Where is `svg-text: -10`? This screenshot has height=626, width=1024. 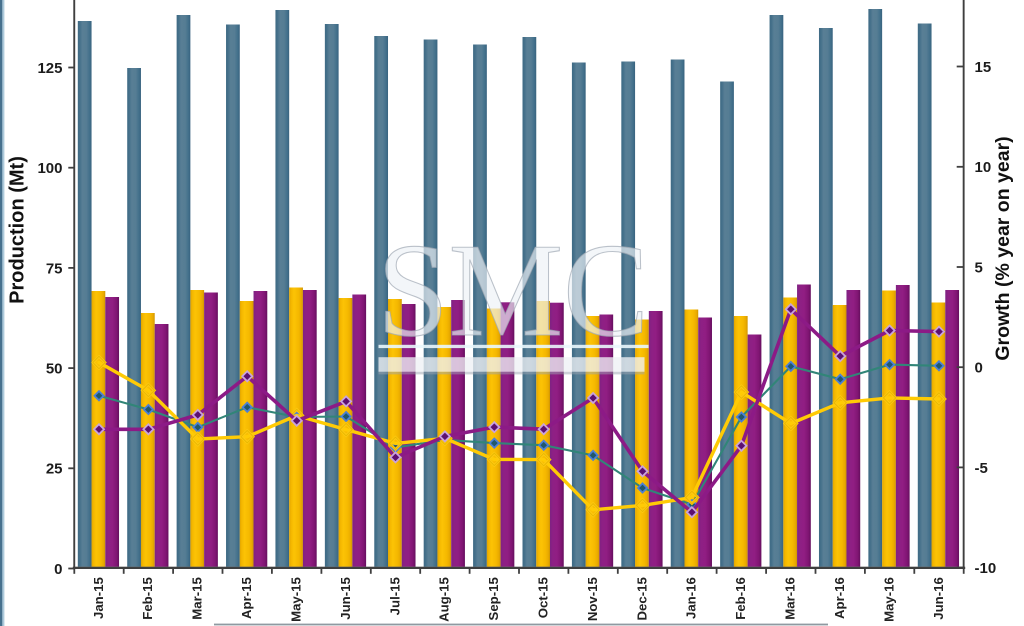 svg-text: -10 is located at coordinates (986, 568).